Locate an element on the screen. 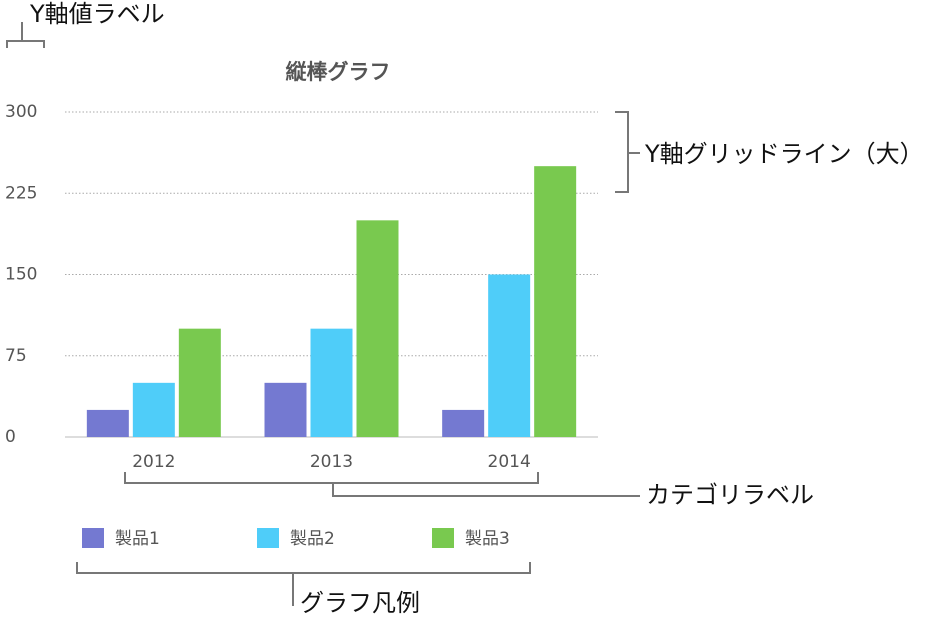 This screenshot has width=948, height=625. legend-label: 製品3 is located at coordinates (487, 539).